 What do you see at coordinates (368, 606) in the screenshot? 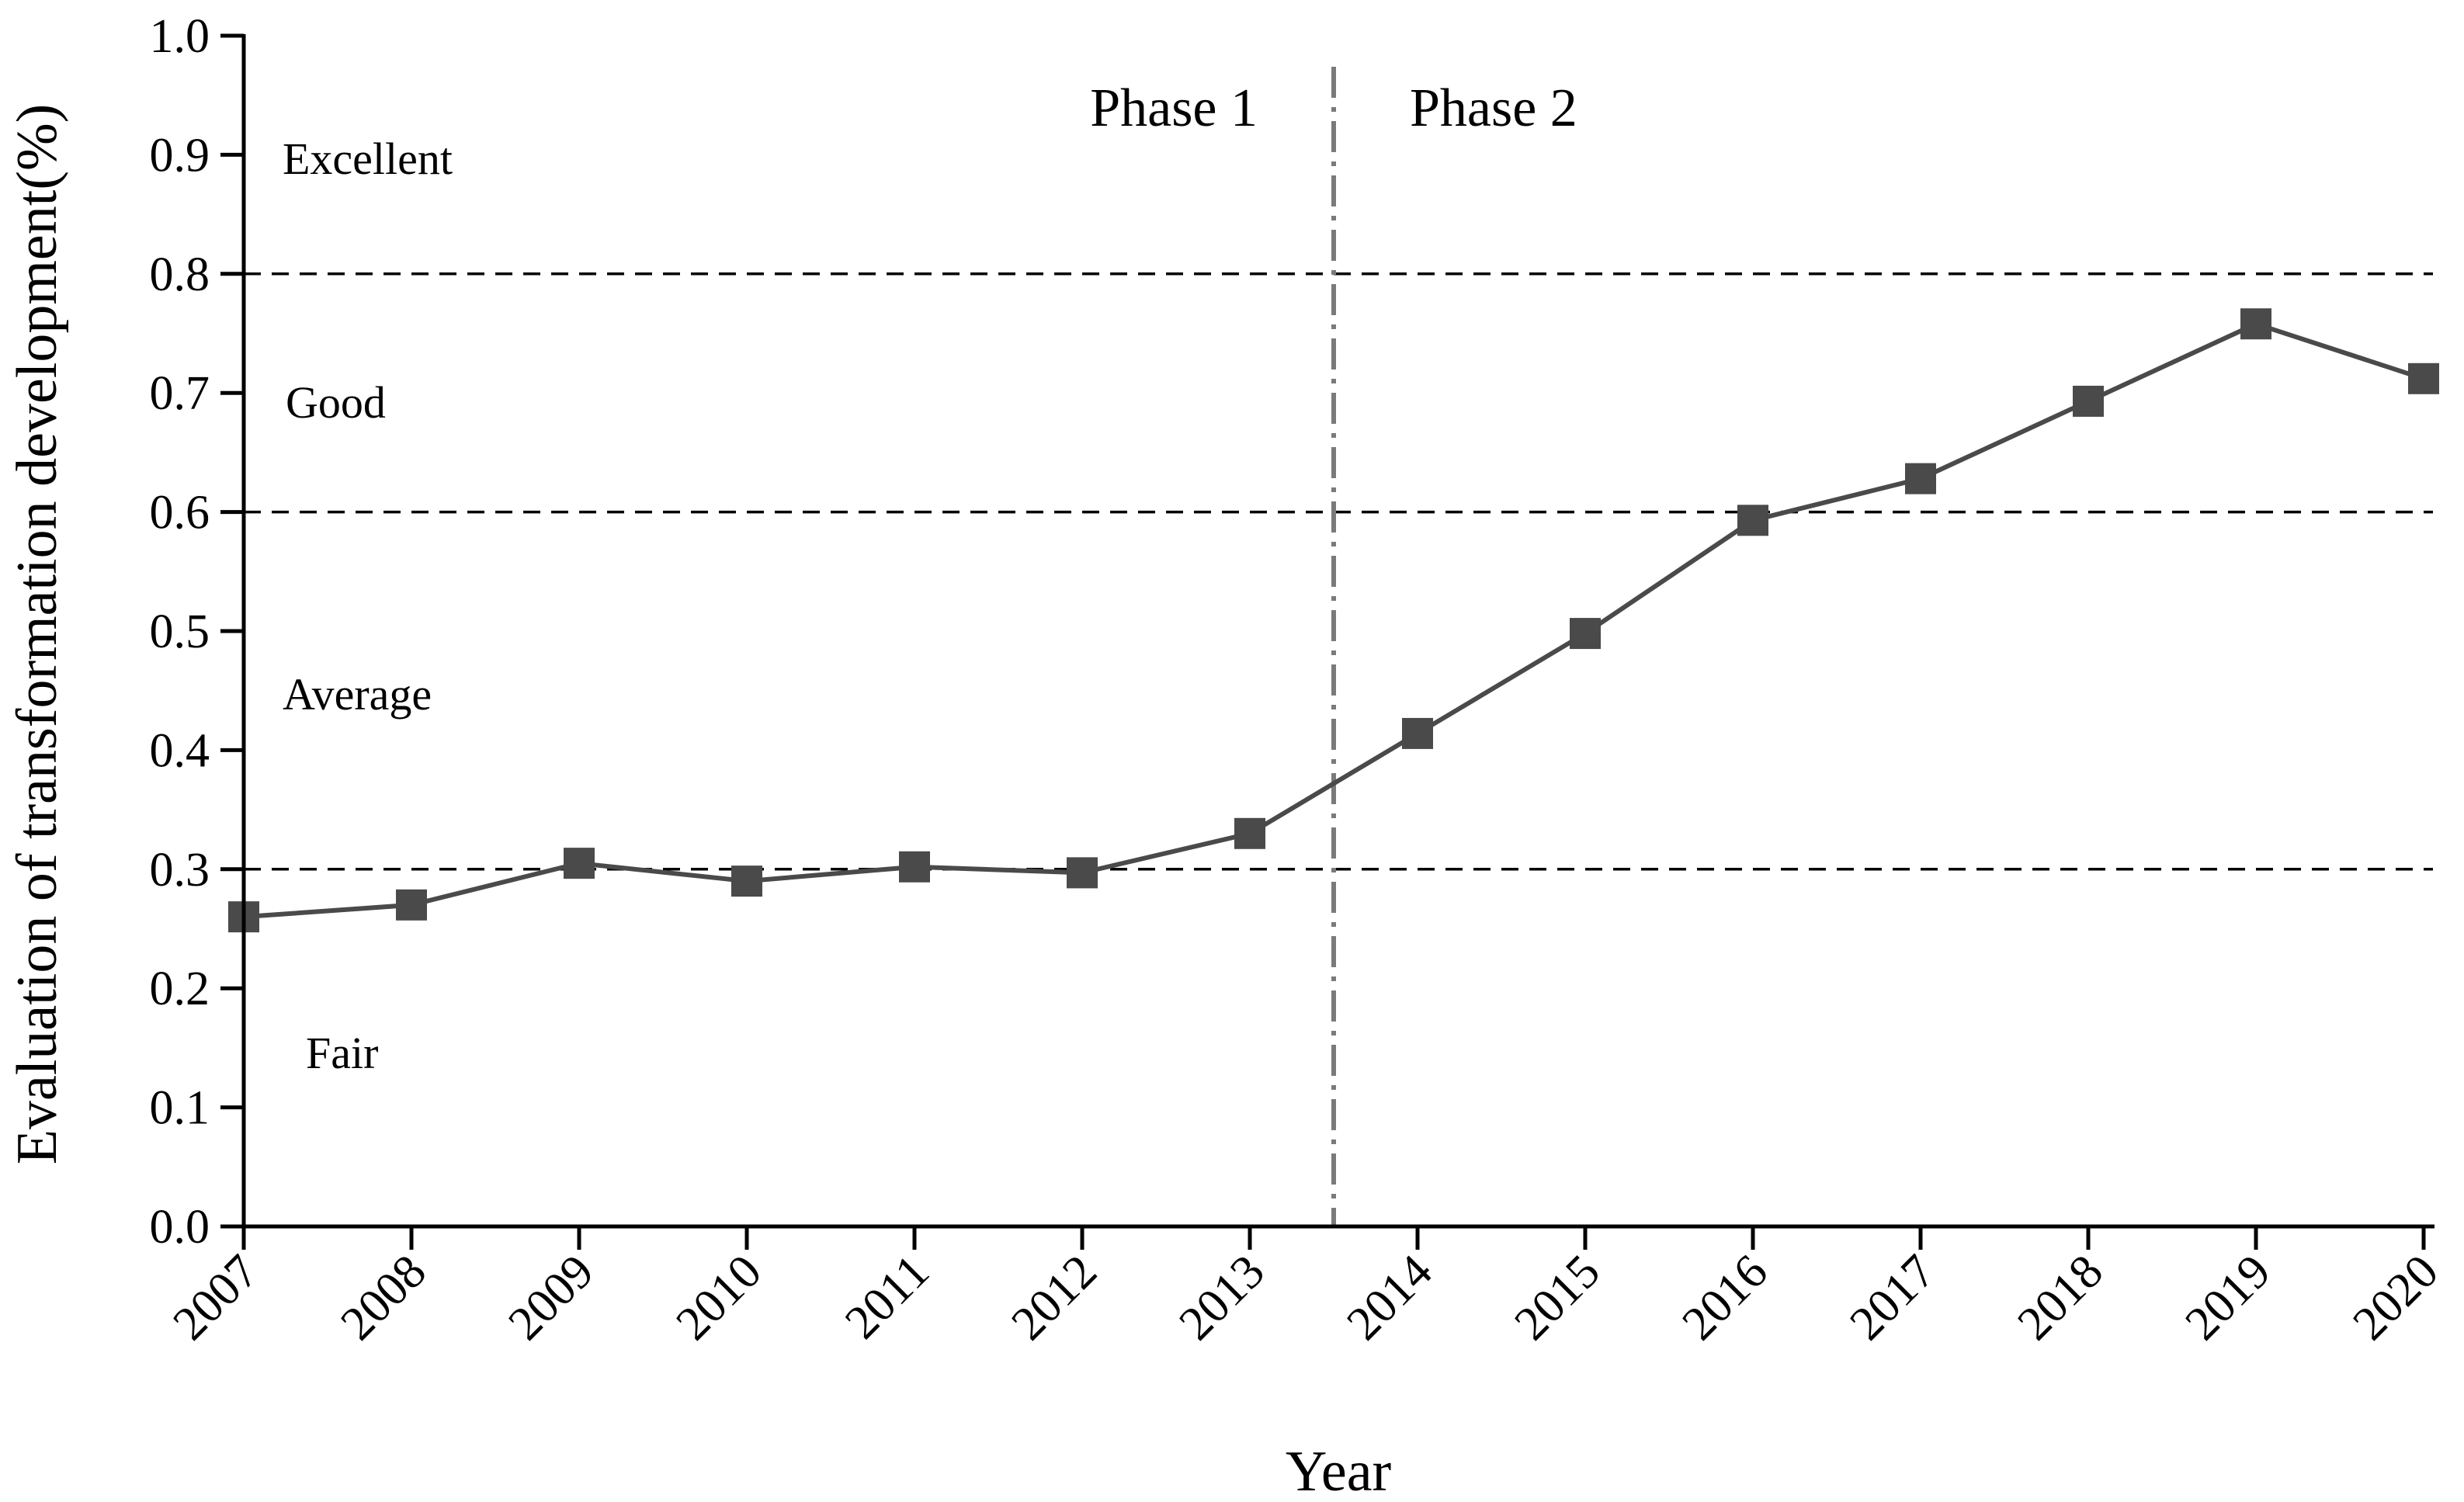
I see `zone-labels: Excellent Good Average Fair` at bounding box center [368, 606].